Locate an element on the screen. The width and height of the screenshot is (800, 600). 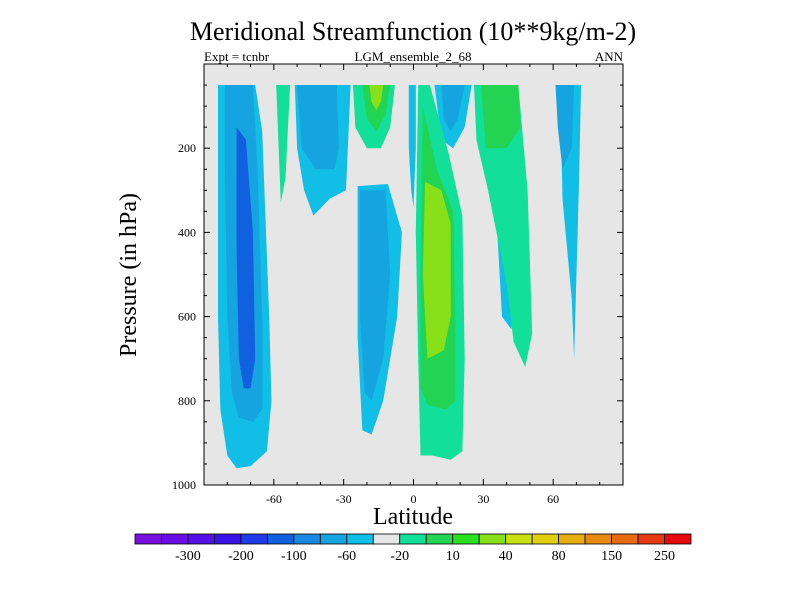
x-tick-label: 60 is located at coordinates (553, 499).